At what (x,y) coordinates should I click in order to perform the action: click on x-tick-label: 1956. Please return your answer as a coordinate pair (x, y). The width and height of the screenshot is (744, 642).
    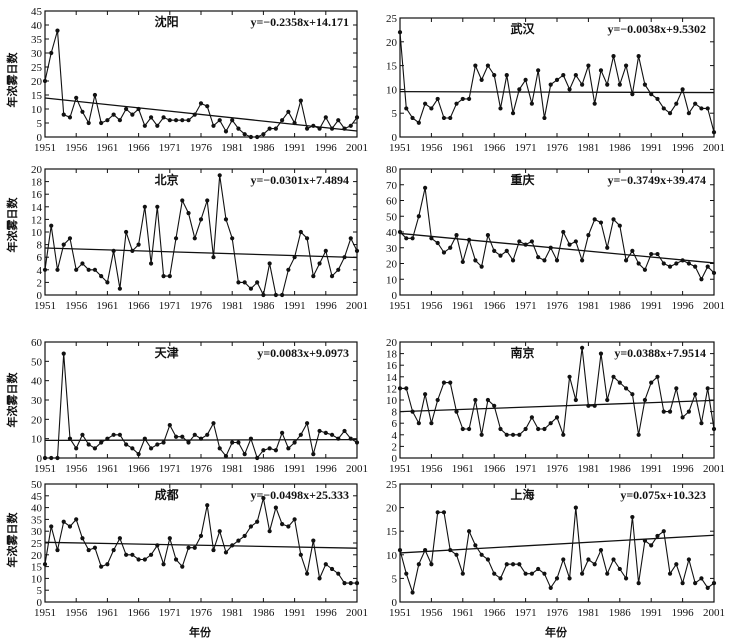
    Looking at the image, I should click on (76, 306).